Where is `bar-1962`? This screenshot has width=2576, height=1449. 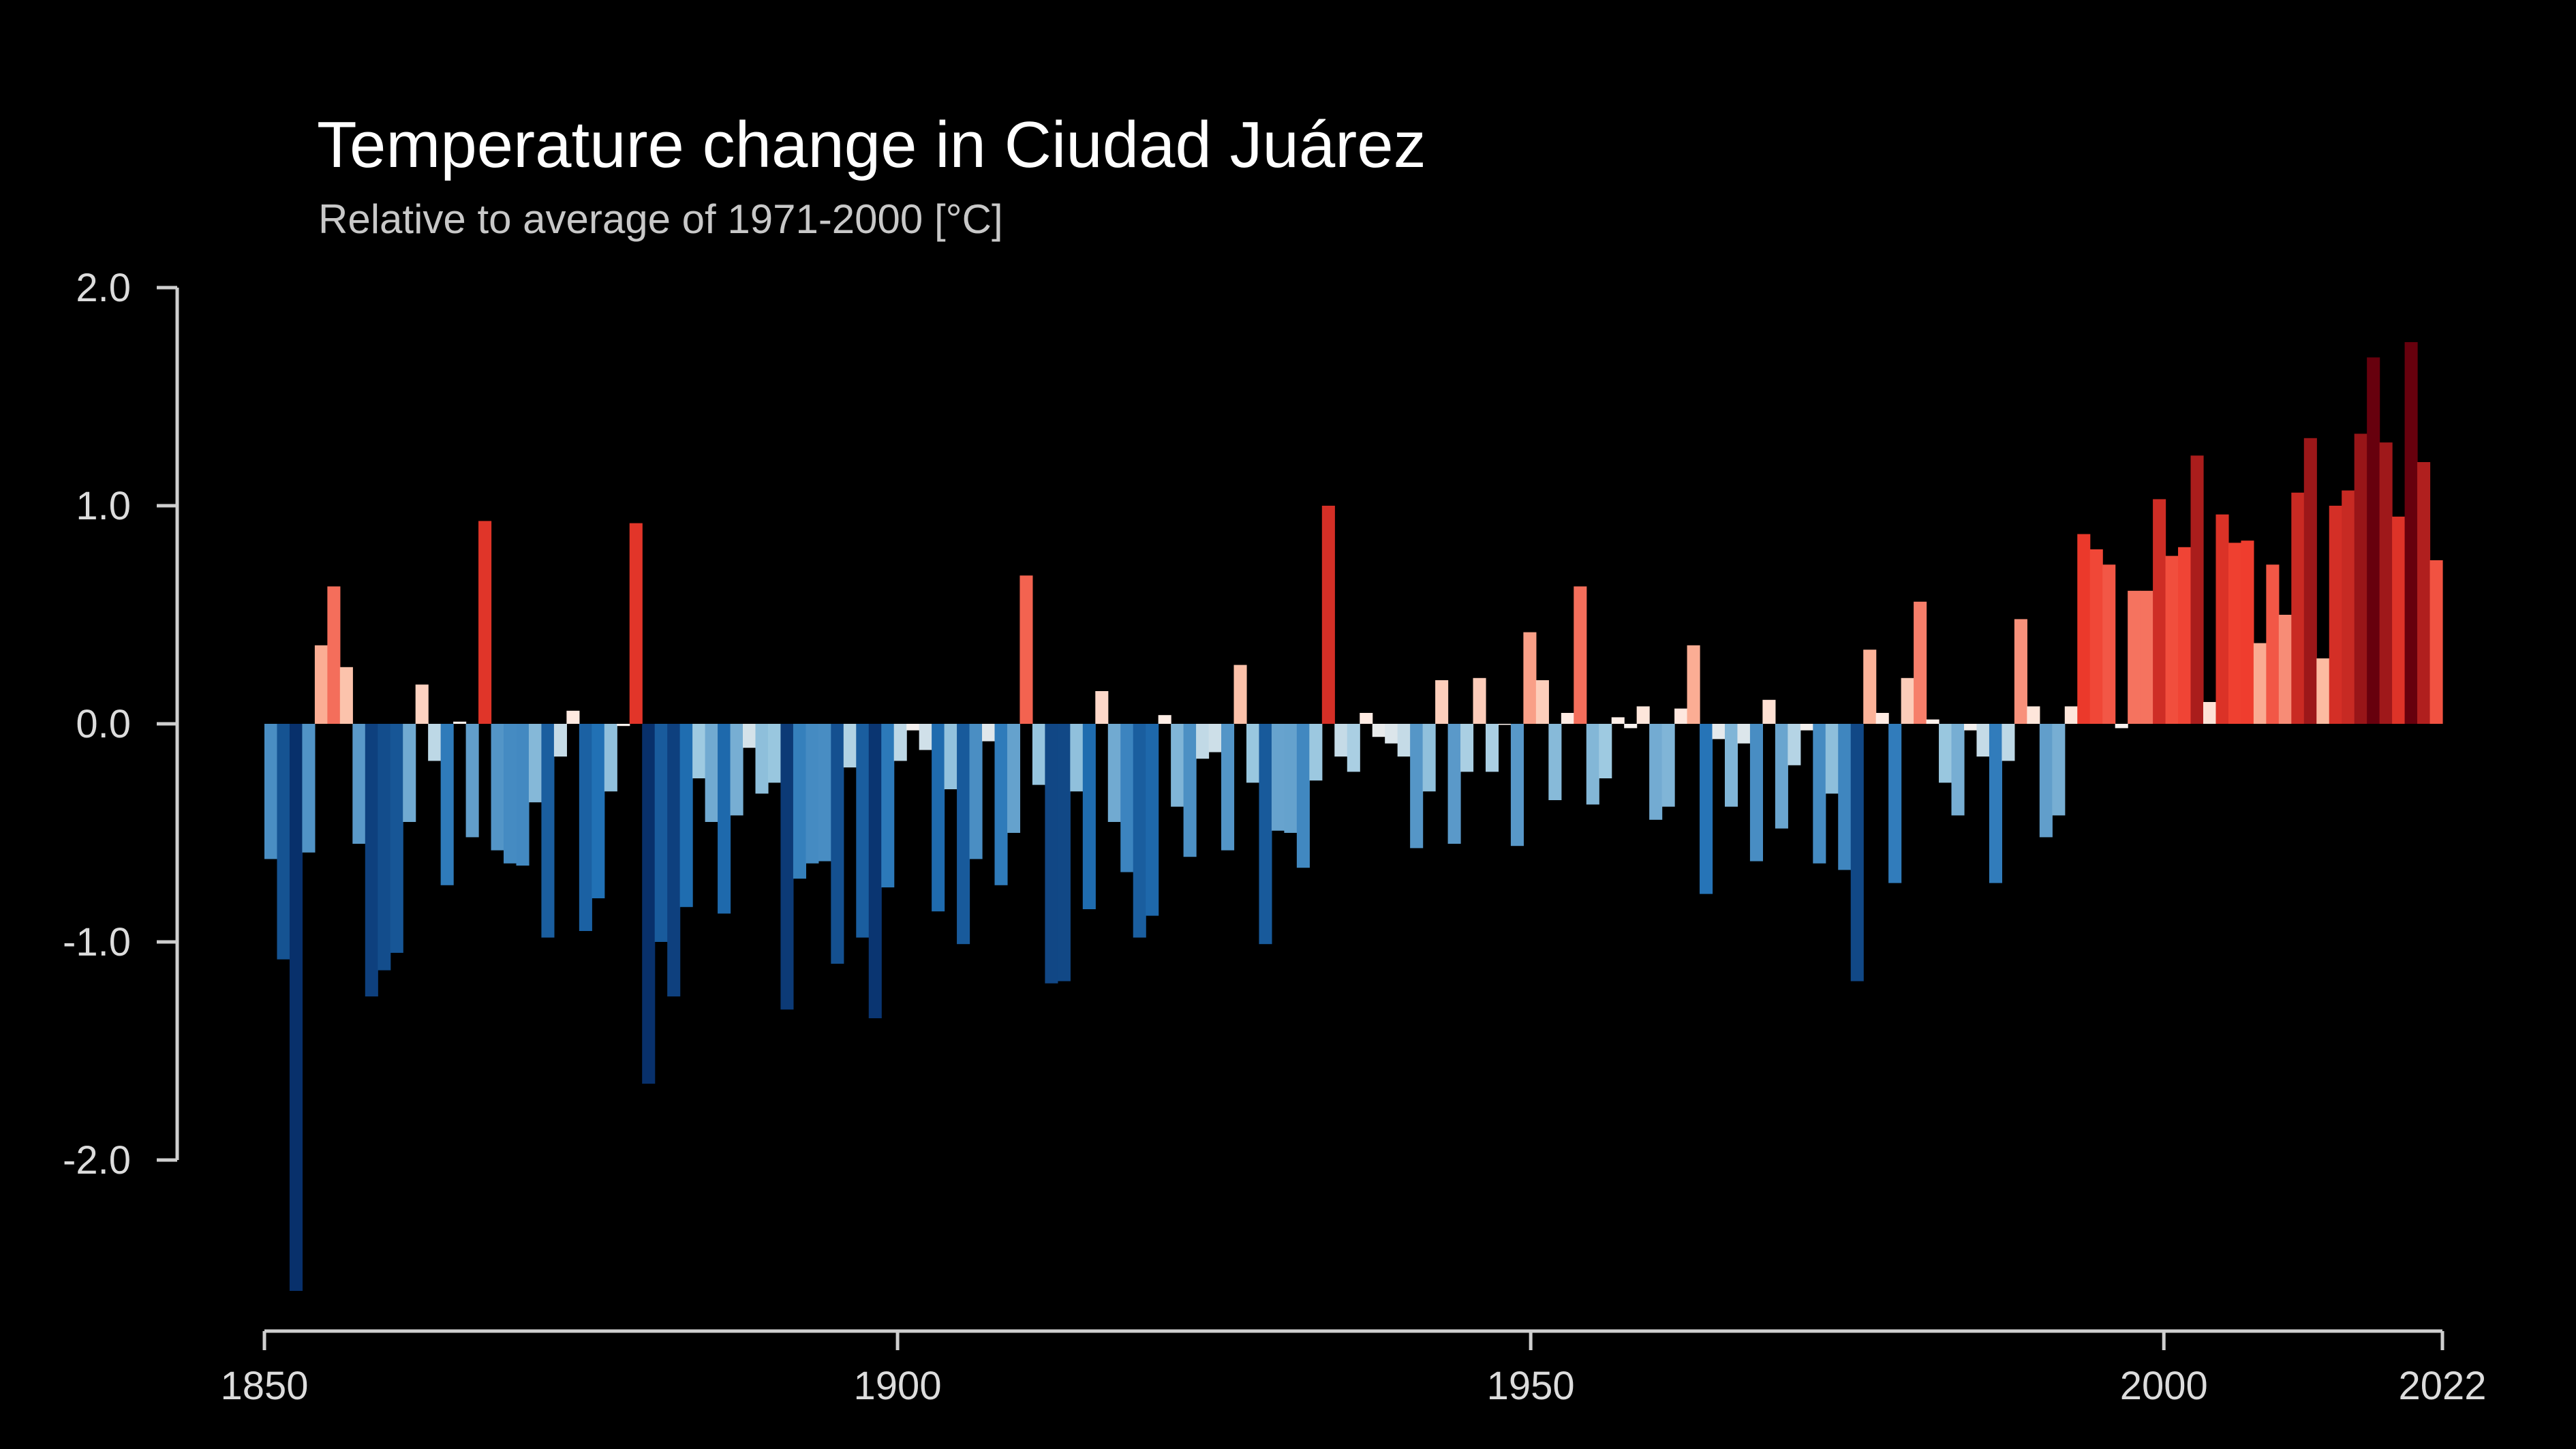
bar-1962 is located at coordinates (1681, 716).